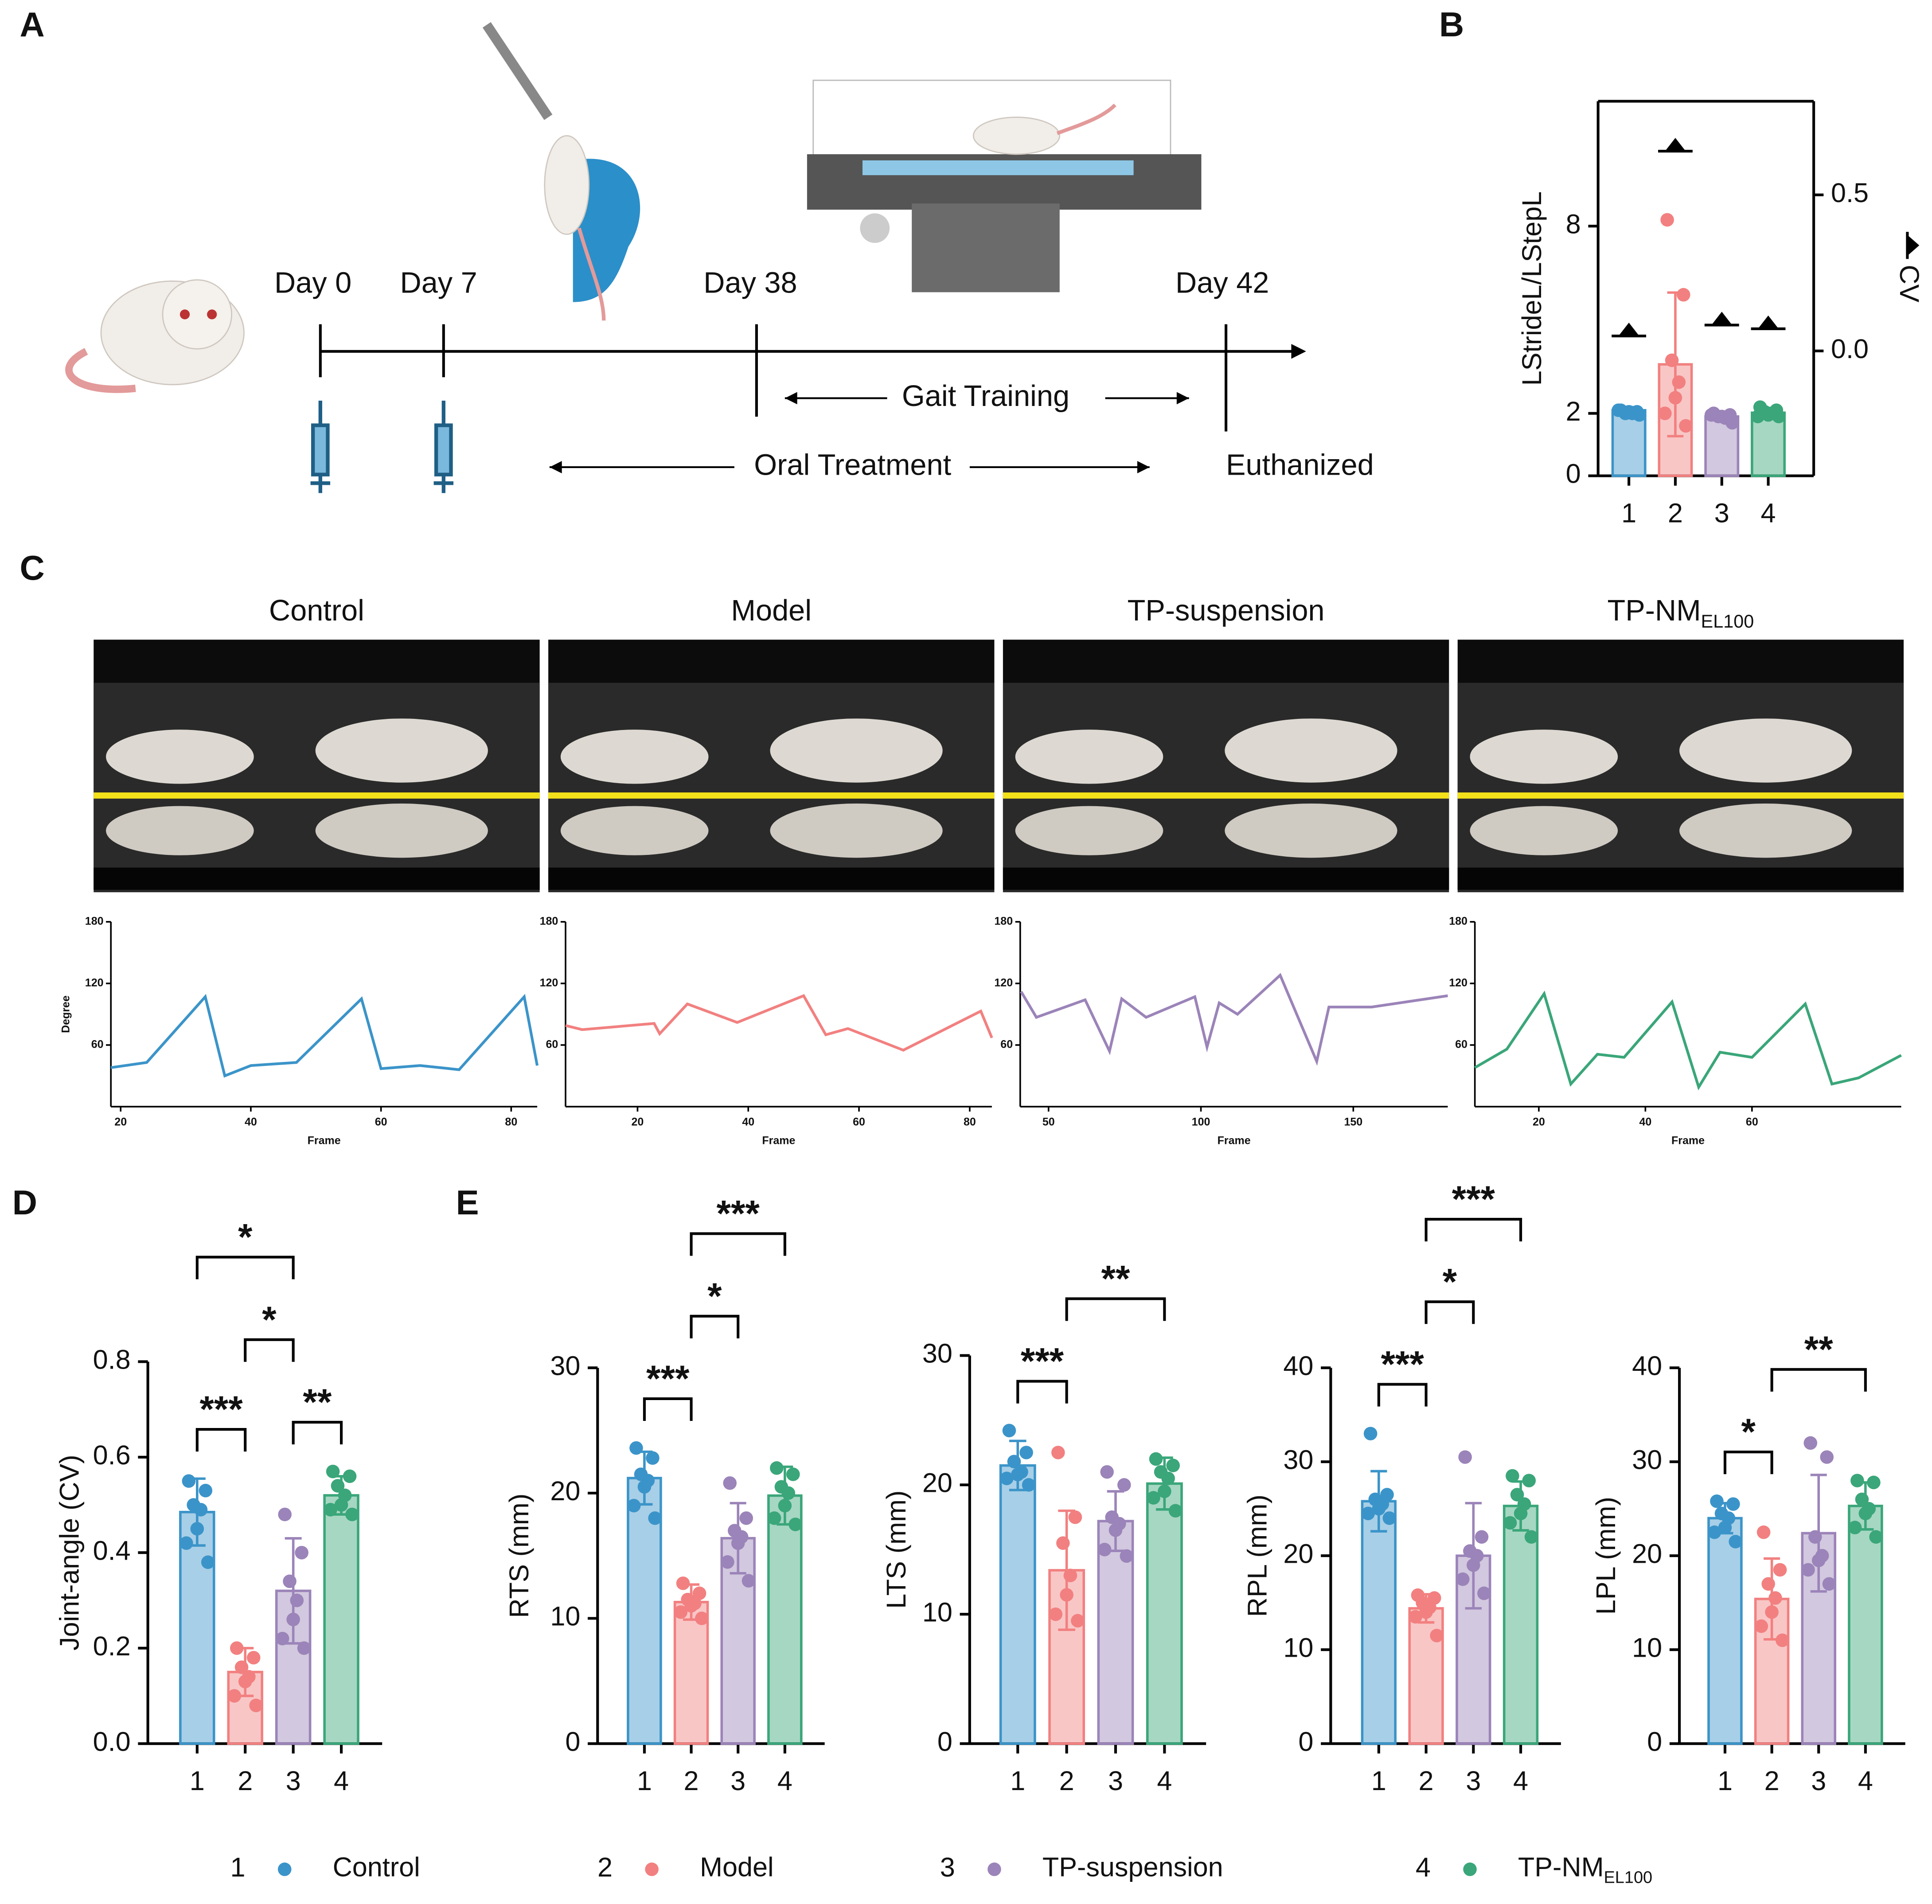 This screenshot has height=1904, width=1932. What do you see at coordinates (1048, 1122) in the screenshot?
I see `x-tick-label: 50` at bounding box center [1048, 1122].